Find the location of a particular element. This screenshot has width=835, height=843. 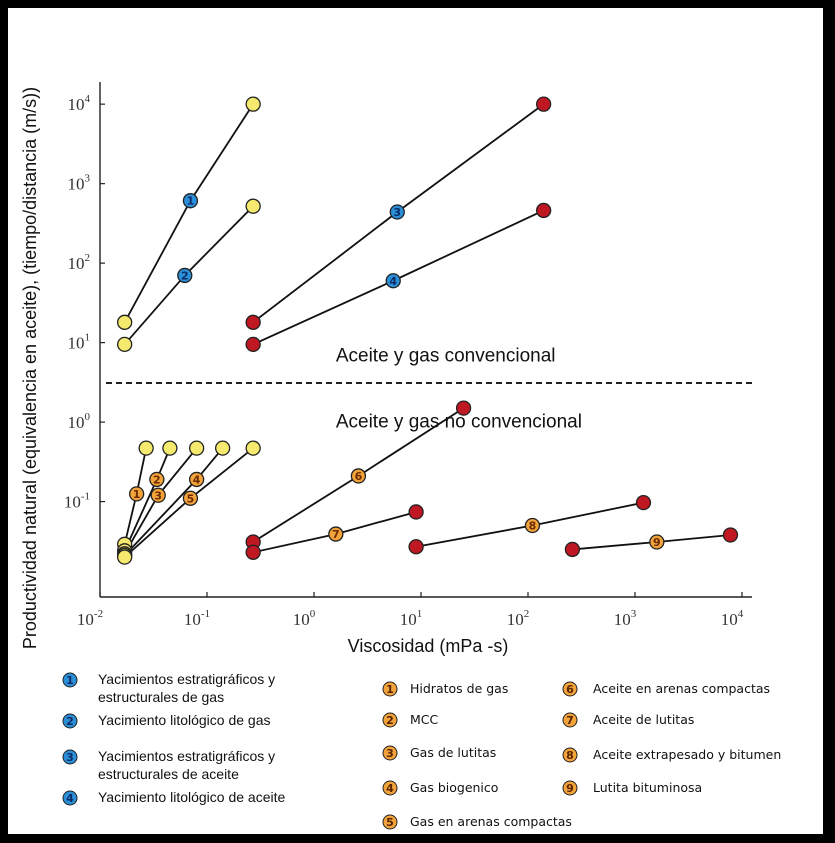

legend-blue-1-number: 1 is located at coordinates (70, 680).